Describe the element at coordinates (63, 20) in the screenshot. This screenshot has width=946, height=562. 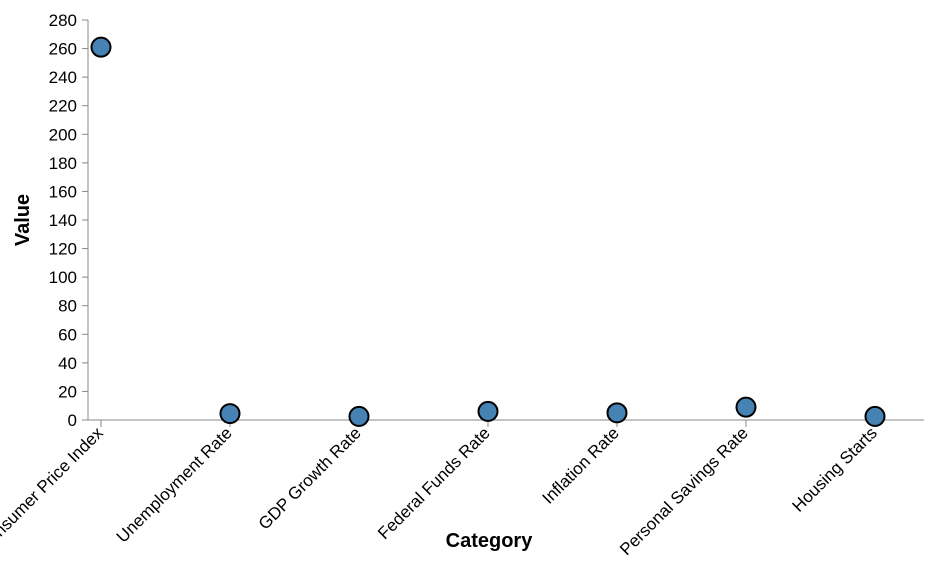
I see `y-tick-label: 280` at that location.